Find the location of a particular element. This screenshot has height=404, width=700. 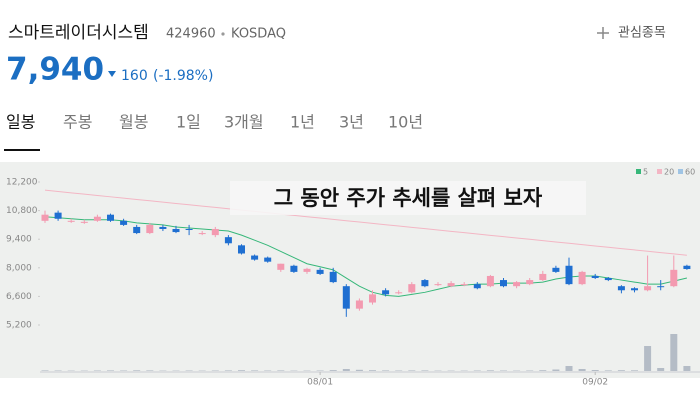

stock-name: 스마트레이더시스템 is located at coordinates (78, 33).